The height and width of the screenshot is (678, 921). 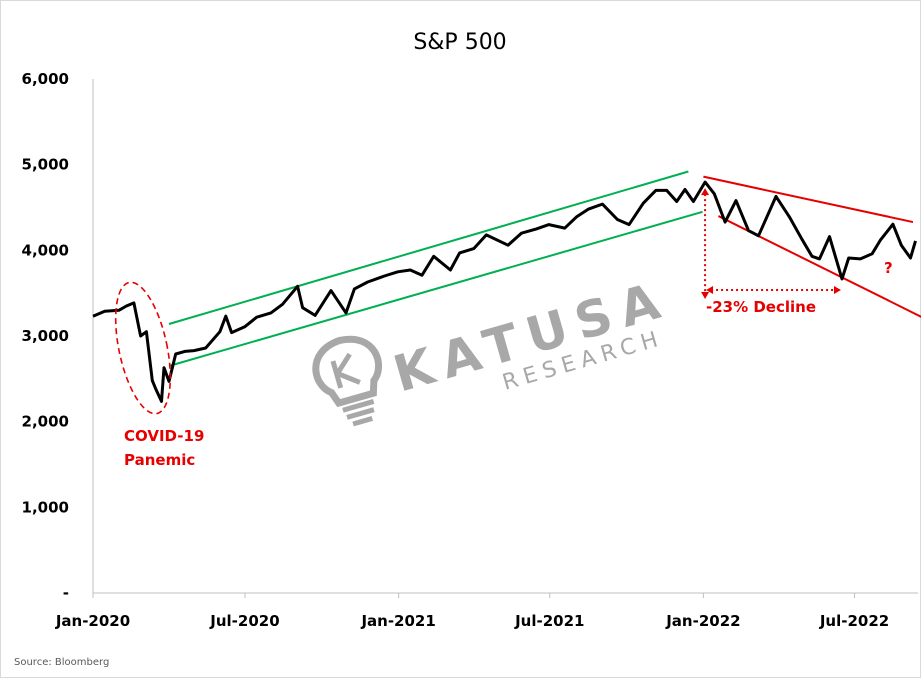 I want to click on arrow-up-icon, so click(x=705, y=192).